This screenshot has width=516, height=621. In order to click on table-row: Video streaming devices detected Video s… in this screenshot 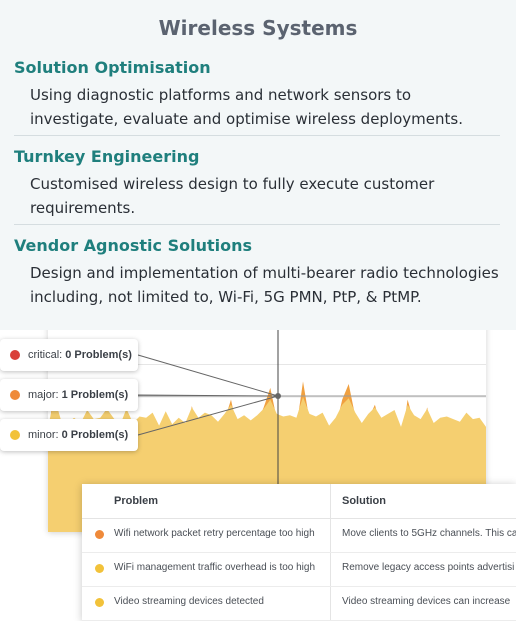, I will do `click(299, 603)`.